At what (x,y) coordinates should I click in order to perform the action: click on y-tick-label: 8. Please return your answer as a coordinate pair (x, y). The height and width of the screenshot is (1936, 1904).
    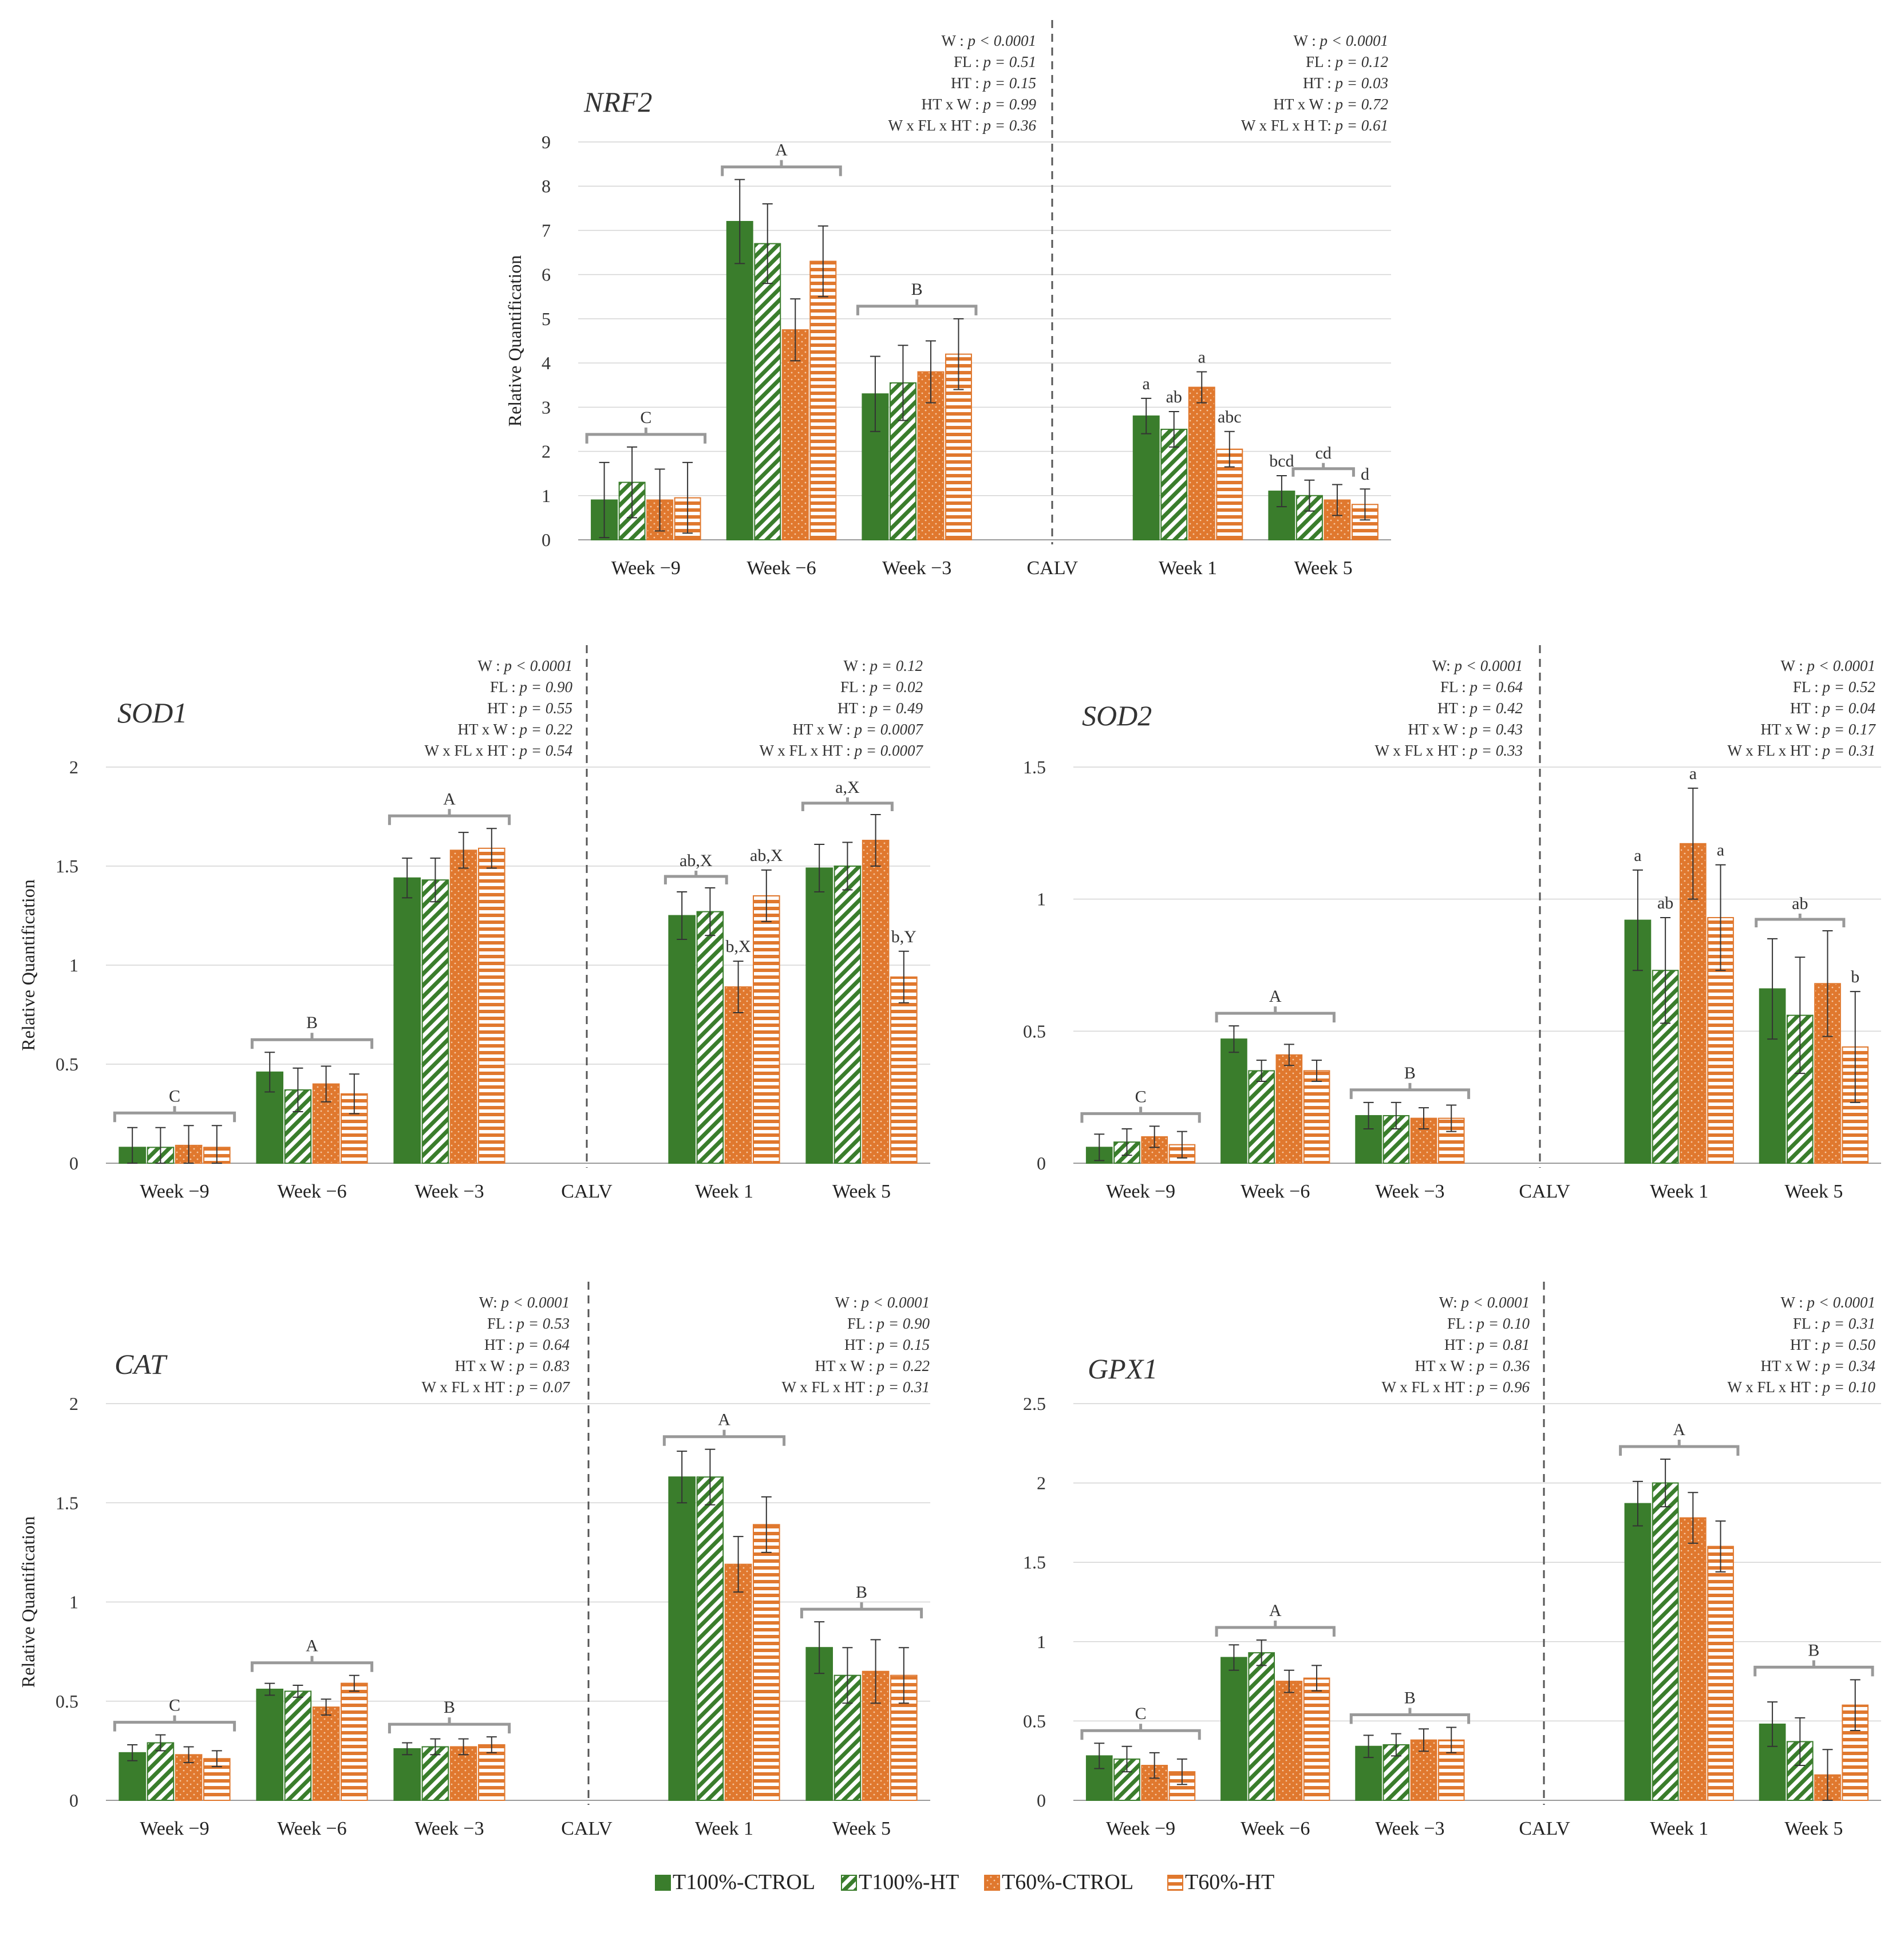
    Looking at the image, I should click on (546, 186).